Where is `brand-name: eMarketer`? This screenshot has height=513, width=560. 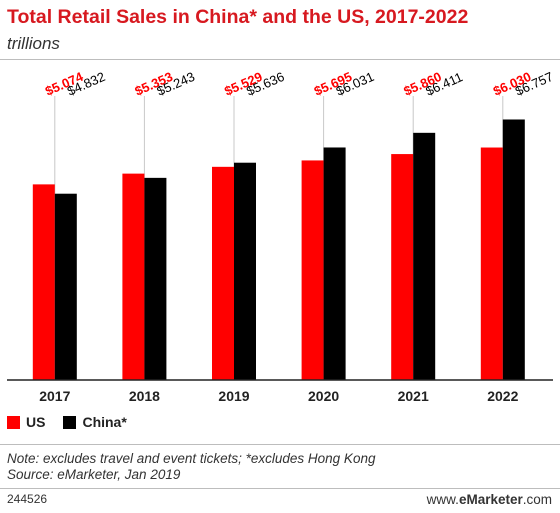
brand-name: eMarketer is located at coordinates (490, 499).